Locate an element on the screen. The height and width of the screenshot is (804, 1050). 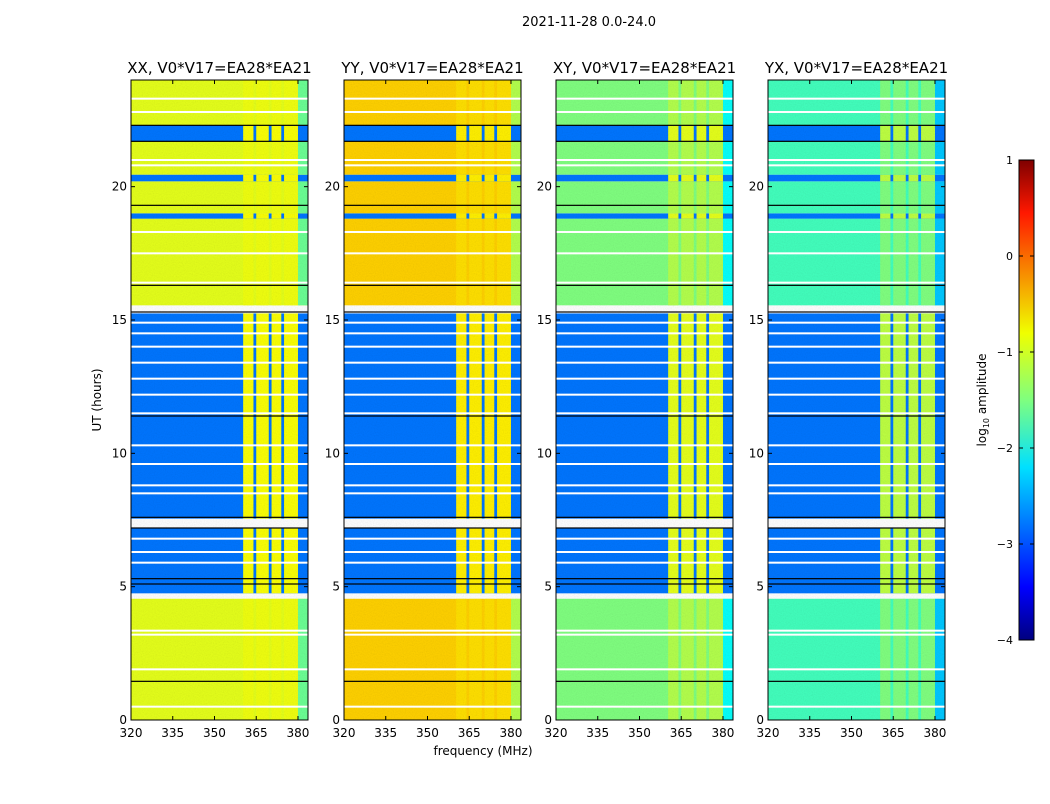
y-axis-label: UT (hours) is located at coordinates (97, 399).